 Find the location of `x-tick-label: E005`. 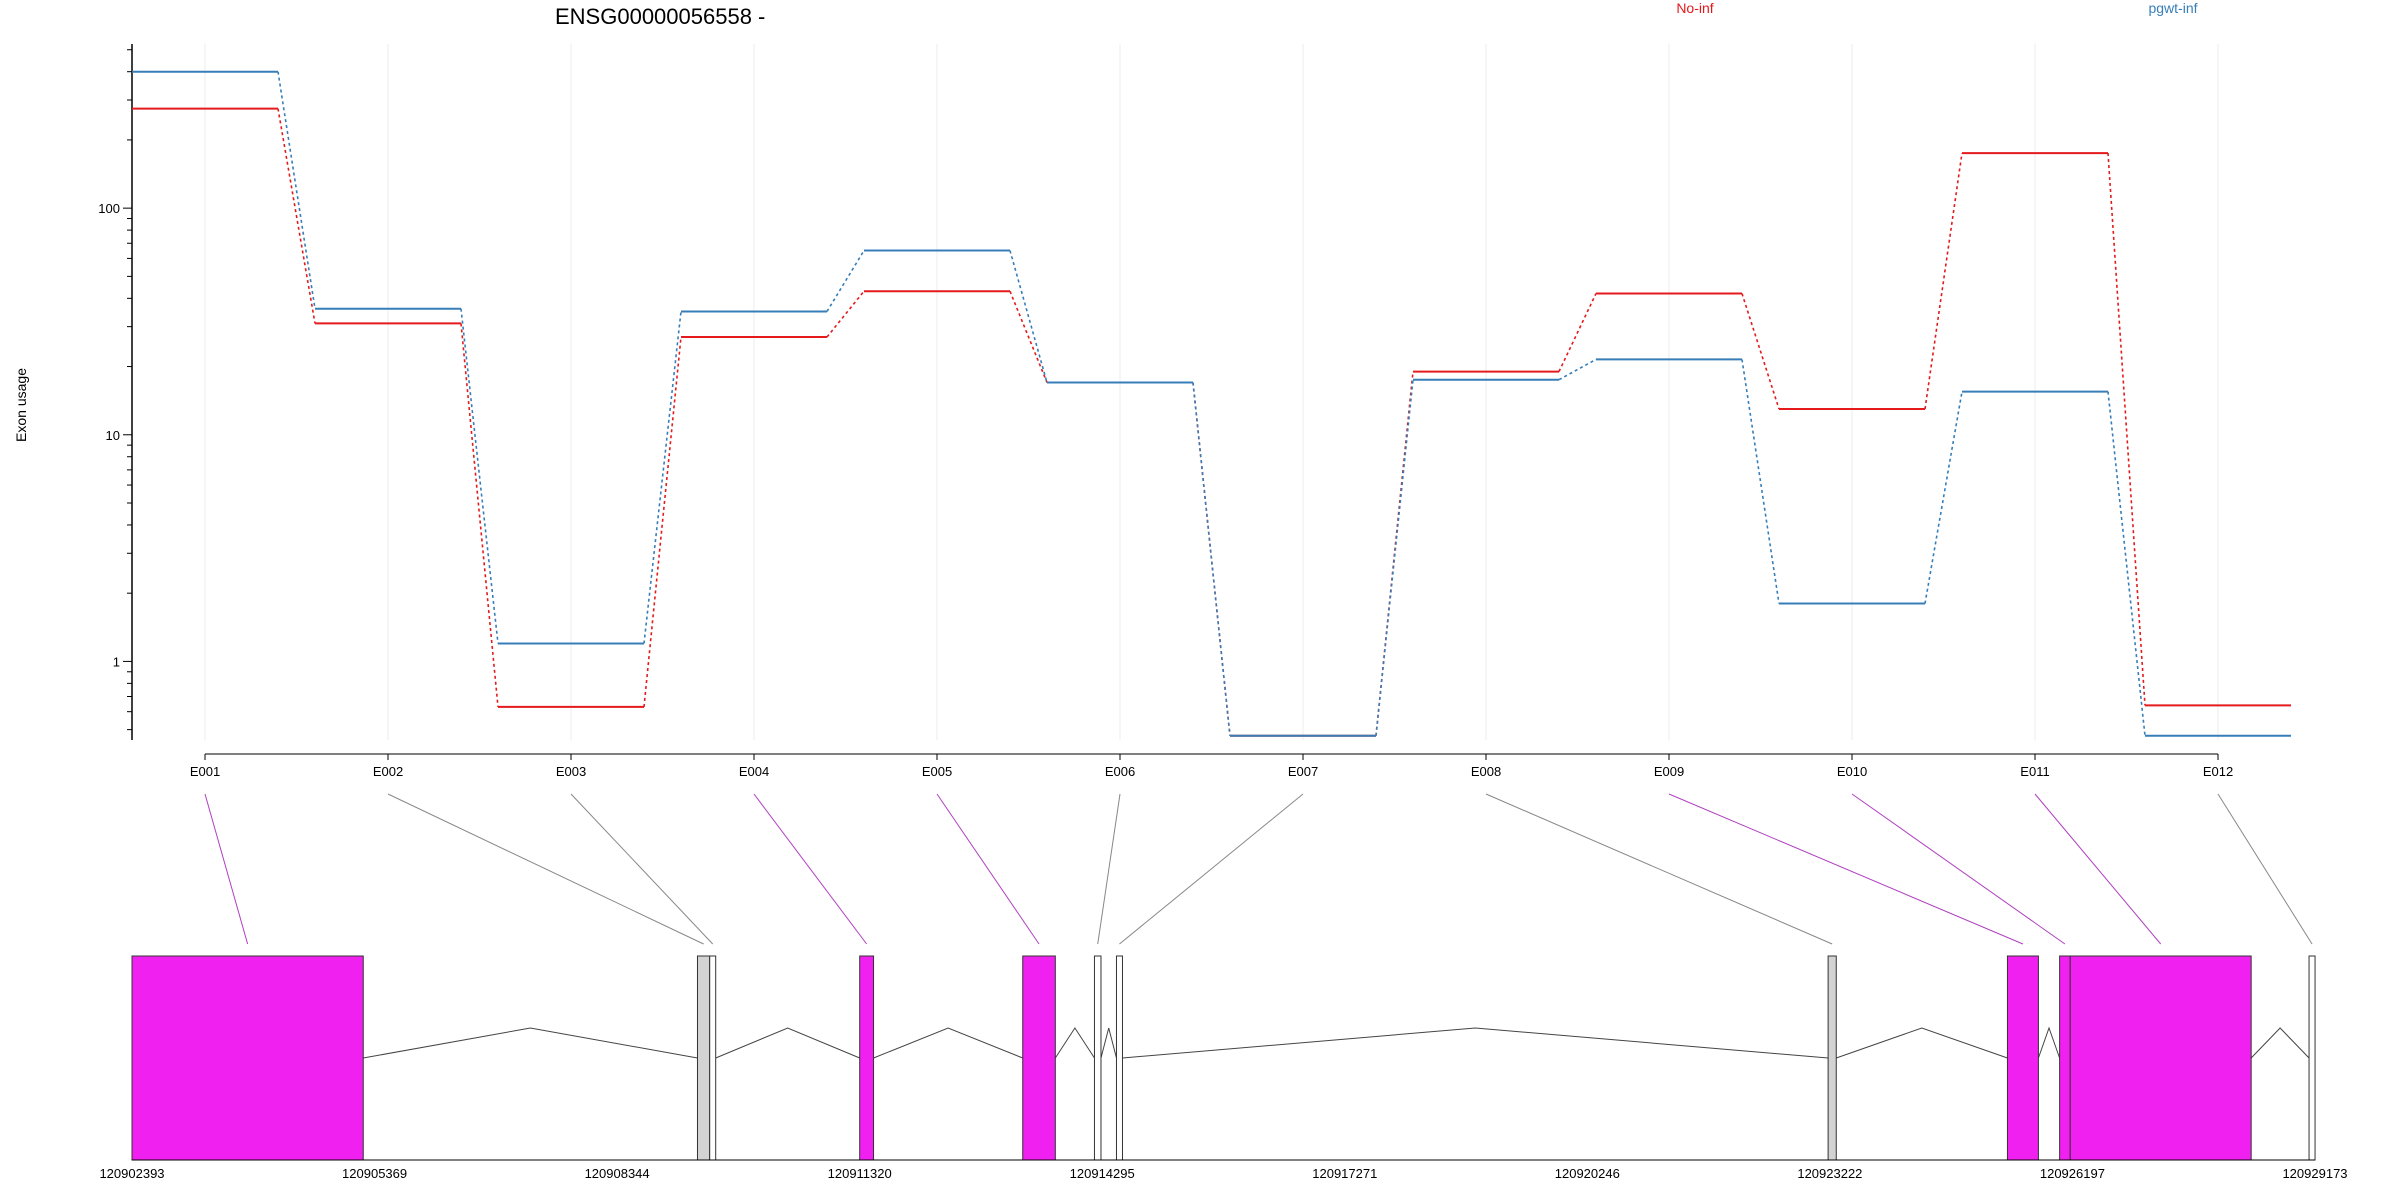

x-tick-label: E005 is located at coordinates (937, 771).